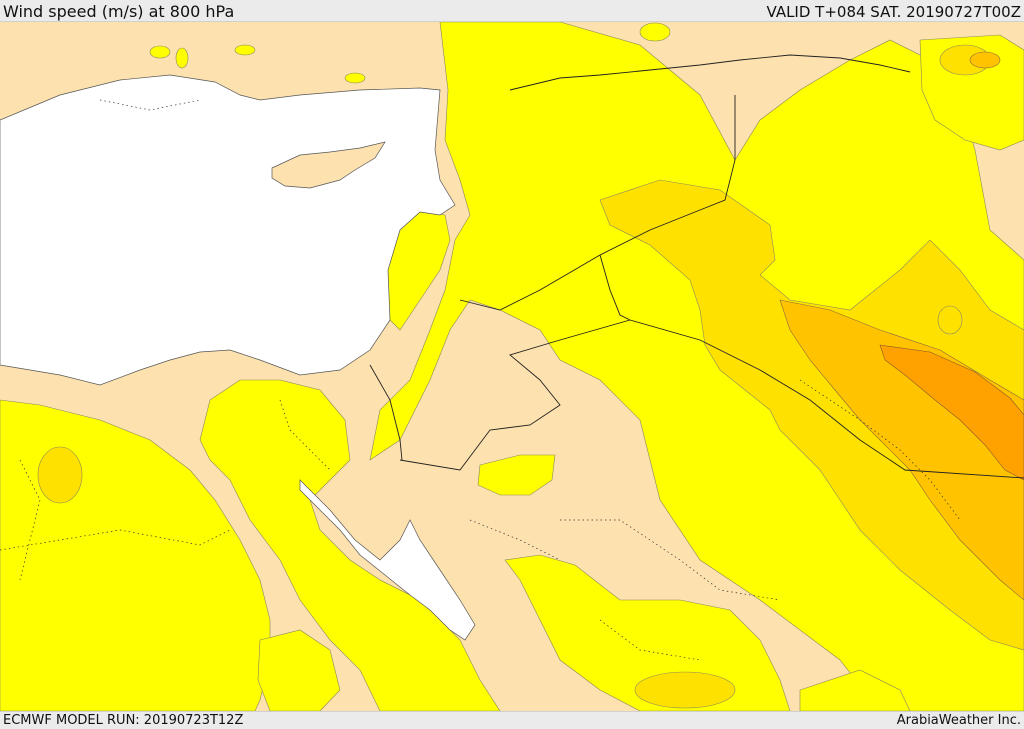  Describe the element at coordinates (387, 560) in the screenshot. I see `red-sea` at that location.